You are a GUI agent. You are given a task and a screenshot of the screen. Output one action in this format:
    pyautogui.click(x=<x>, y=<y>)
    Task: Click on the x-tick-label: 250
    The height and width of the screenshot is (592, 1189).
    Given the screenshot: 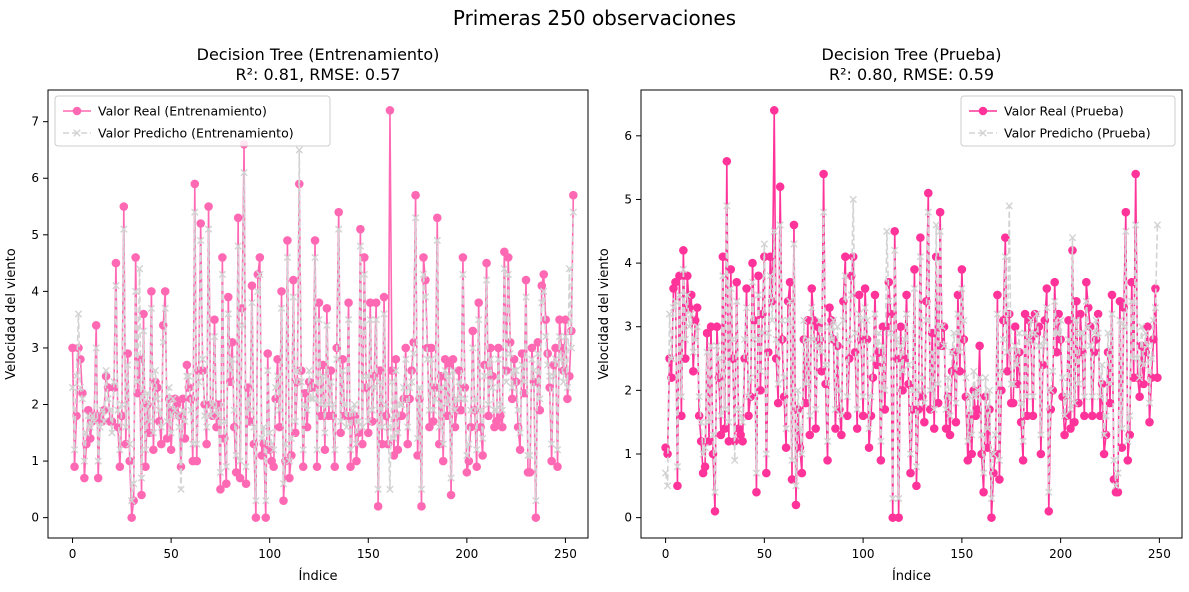 What is the action you would take?
    pyautogui.click(x=1159, y=554)
    